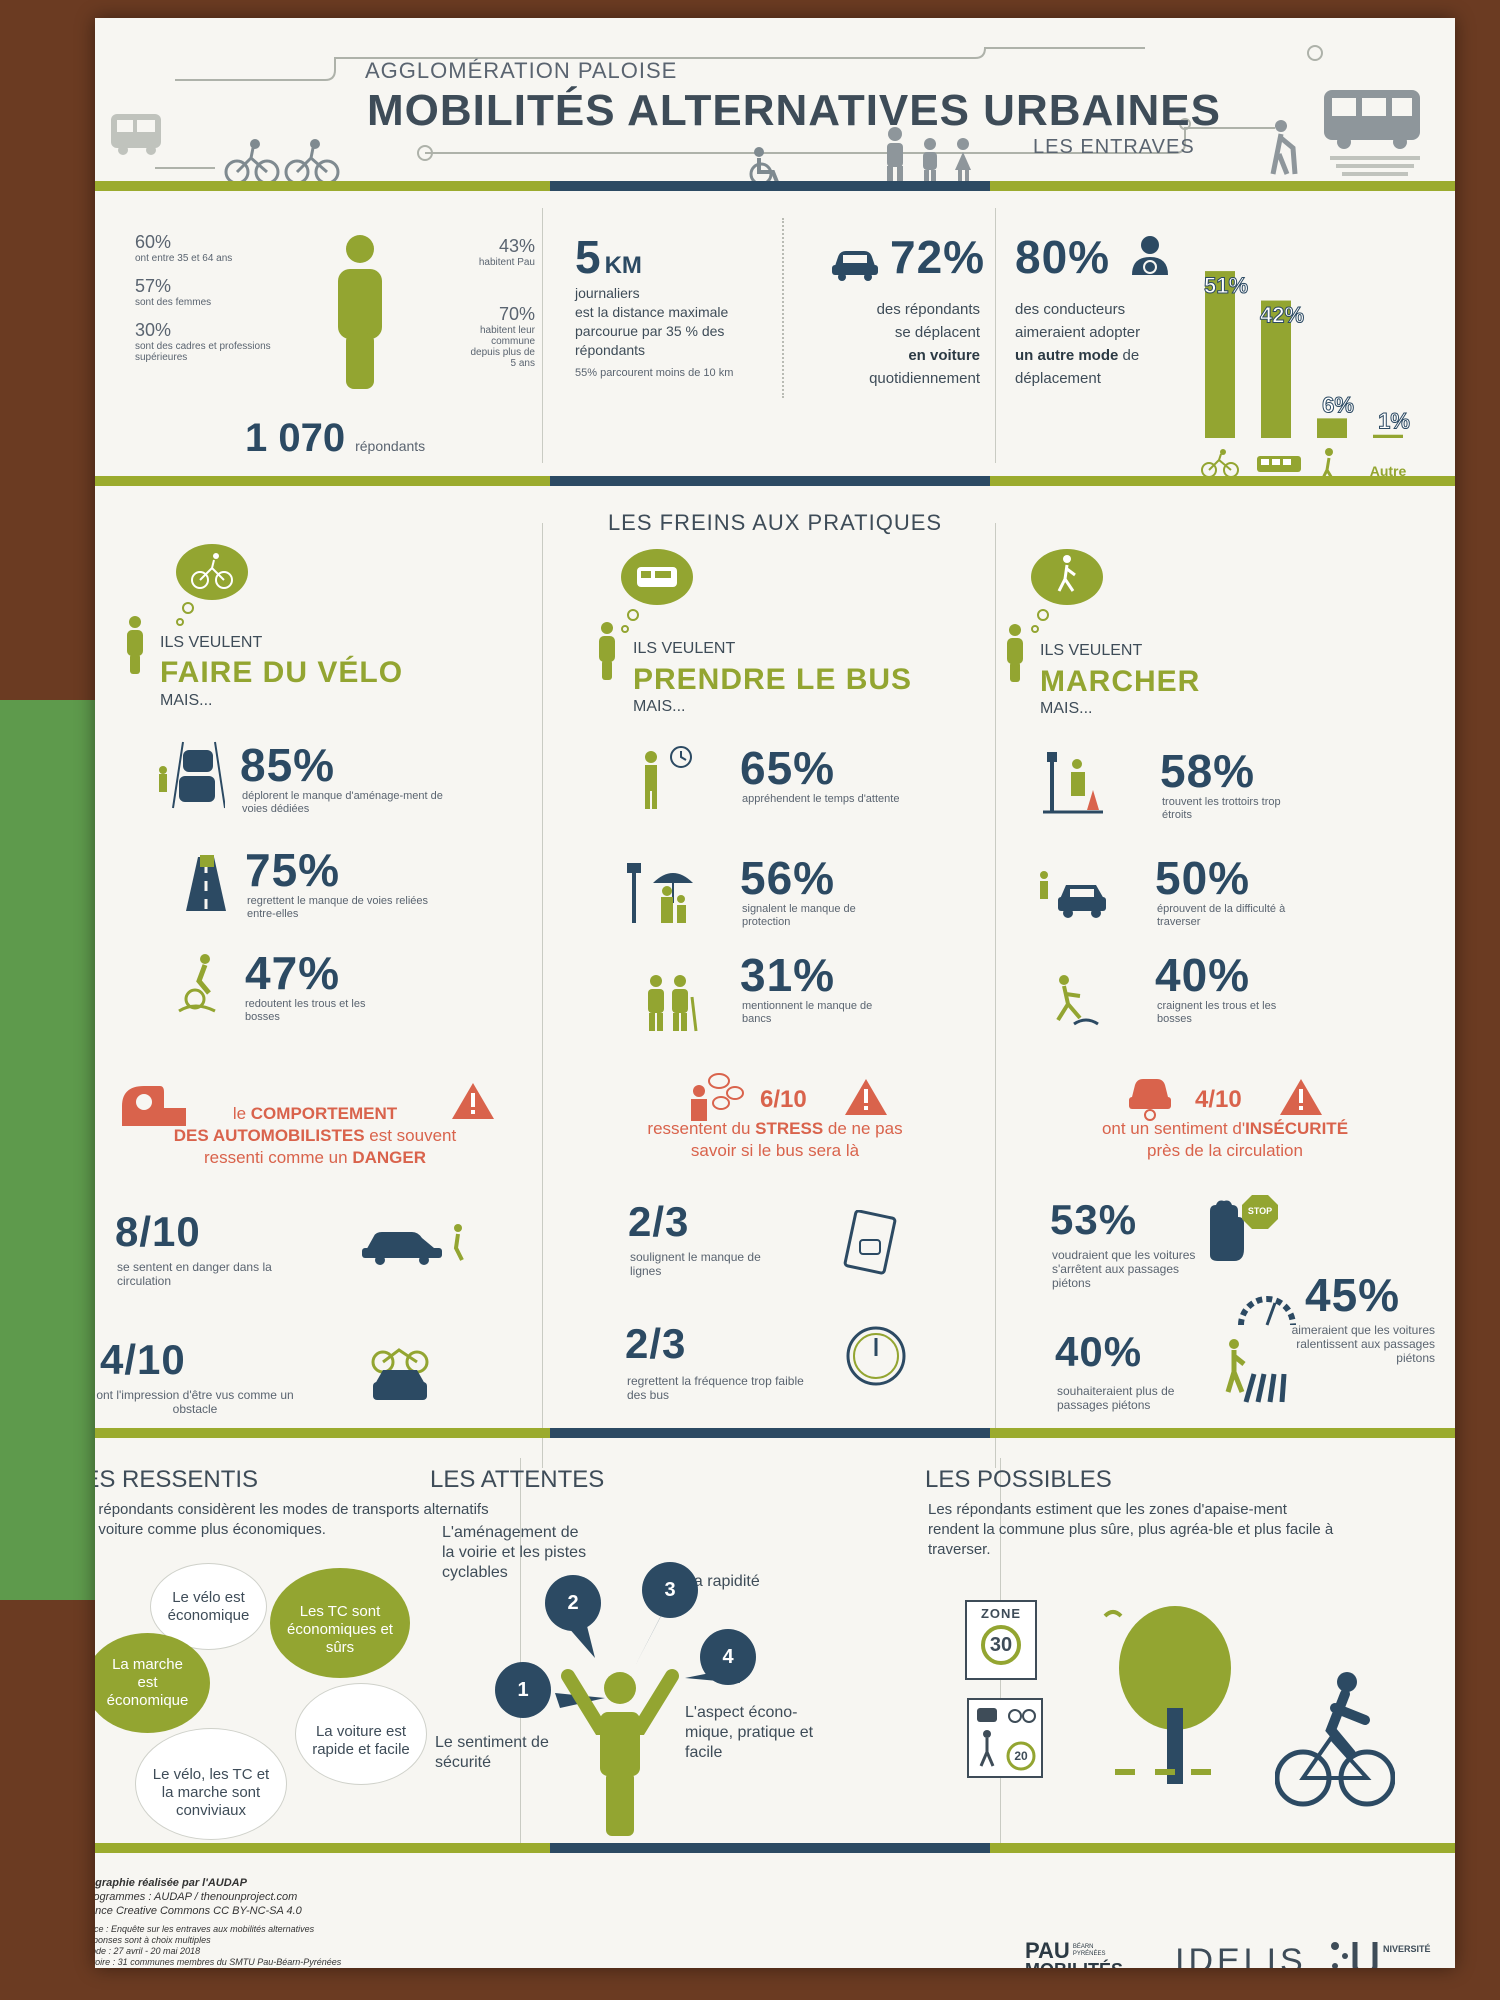 The image size is (1500, 2000). I want to click on attente-4-badge: 4, so click(728, 1657).